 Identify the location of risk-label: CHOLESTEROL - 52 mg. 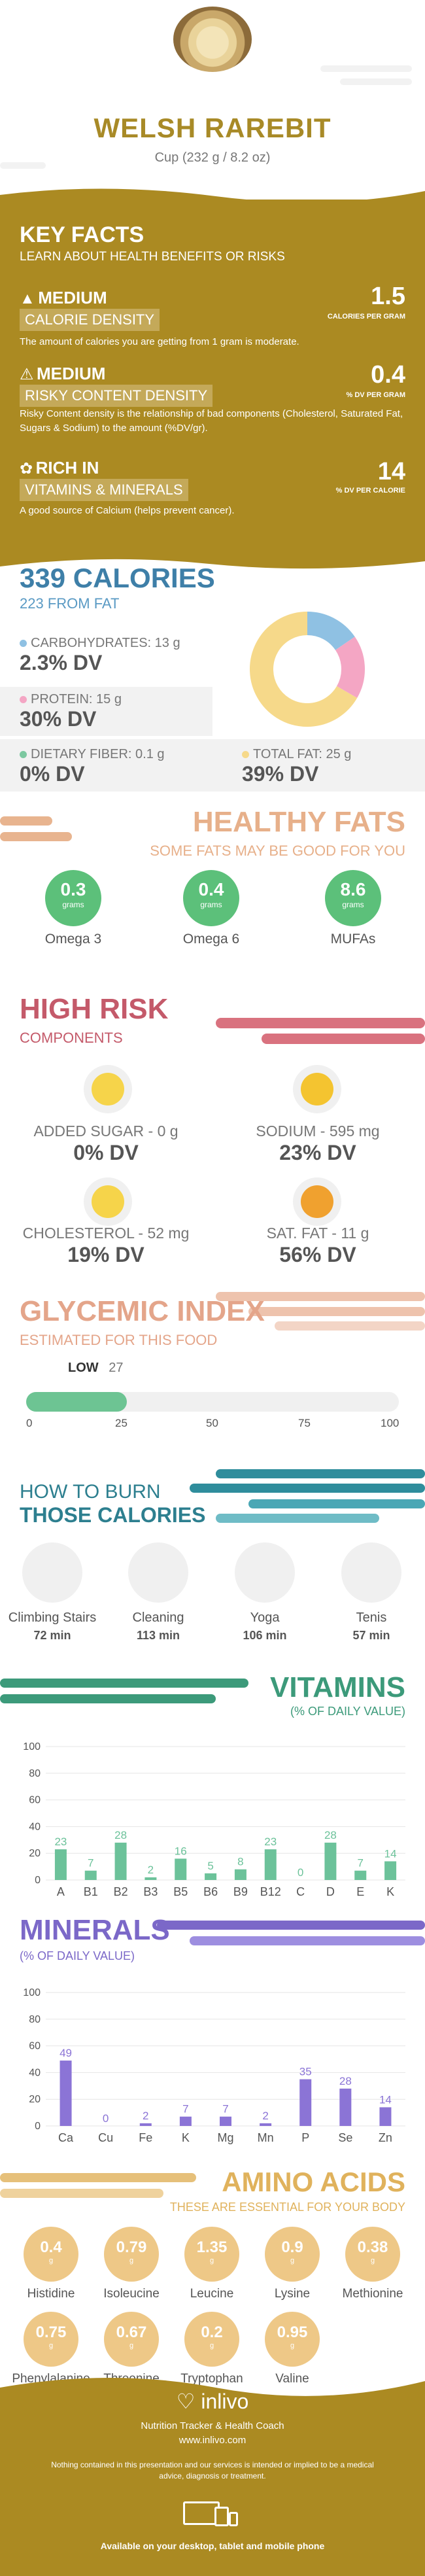
(106, 1233).